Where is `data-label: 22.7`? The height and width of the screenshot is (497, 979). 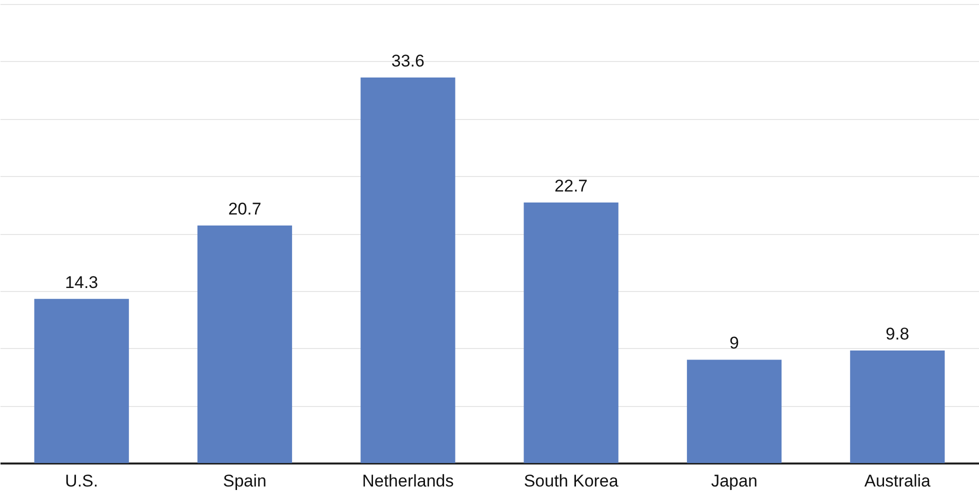 data-label: 22.7 is located at coordinates (571, 186).